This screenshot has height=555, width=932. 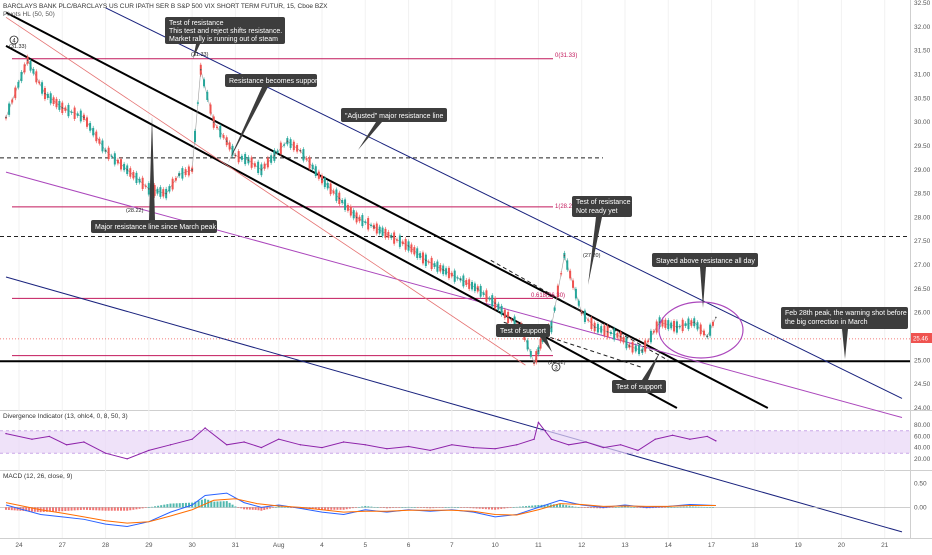 What do you see at coordinates (496, 545) in the screenshot?
I see `time-axis-tick-label: 10` at bounding box center [496, 545].